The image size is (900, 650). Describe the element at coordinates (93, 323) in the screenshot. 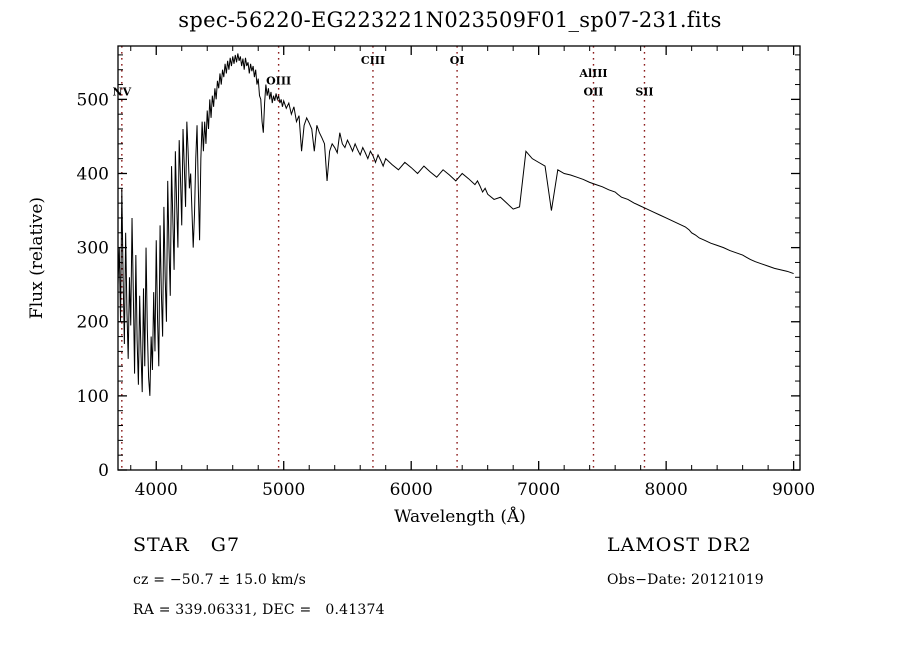

I see `y-tick-label: 200` at that location.